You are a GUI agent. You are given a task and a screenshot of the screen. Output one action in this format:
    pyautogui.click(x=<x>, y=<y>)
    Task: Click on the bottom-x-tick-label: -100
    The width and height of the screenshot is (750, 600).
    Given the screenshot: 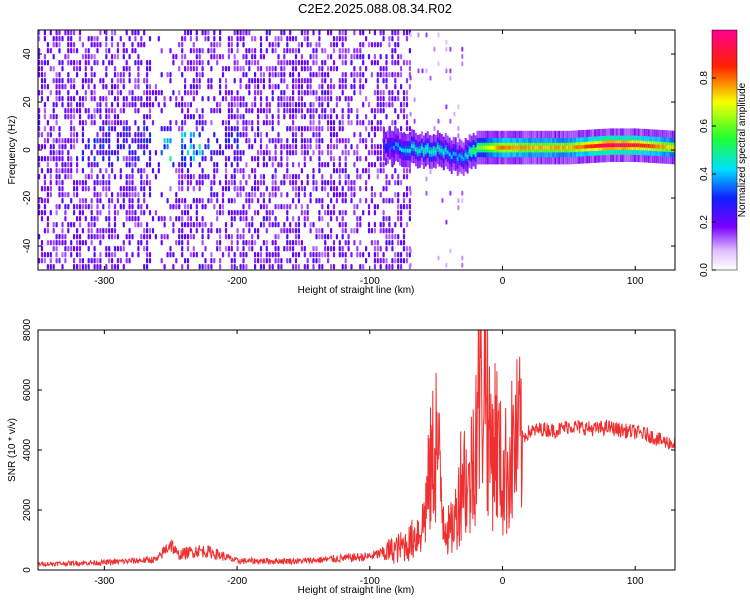 What is the action you would take?
    pyautogui.click(x=370, y=581)
    